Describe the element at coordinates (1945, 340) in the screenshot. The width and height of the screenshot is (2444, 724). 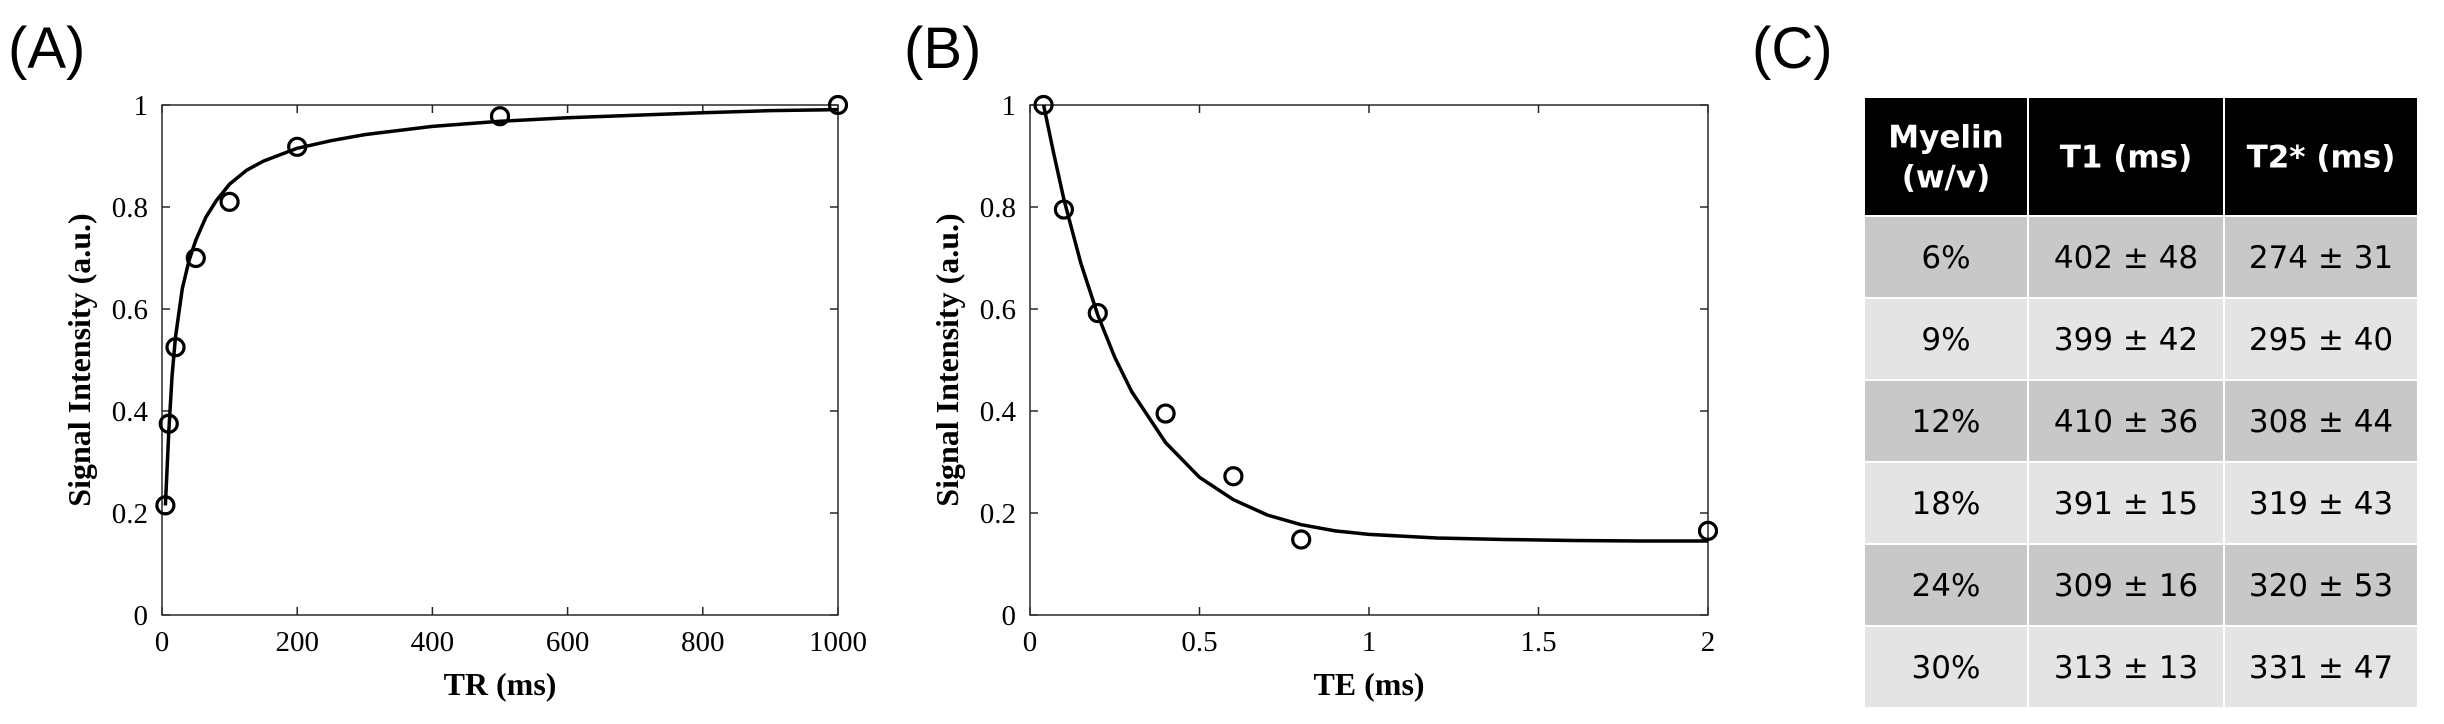
I see `table-cell-value: 9%` at that location.